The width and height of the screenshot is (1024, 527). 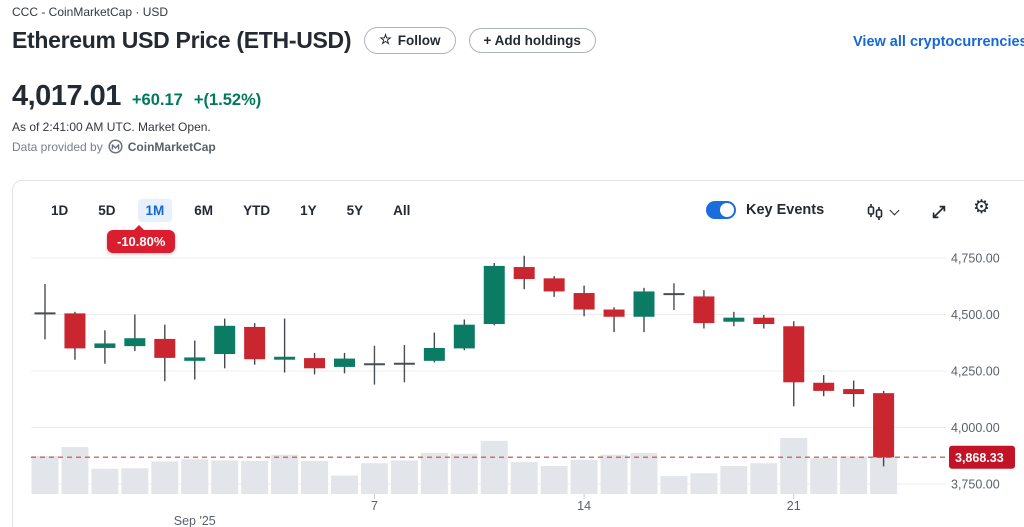 I want to click on range-tab-all: All, so click(x=402, y=210).